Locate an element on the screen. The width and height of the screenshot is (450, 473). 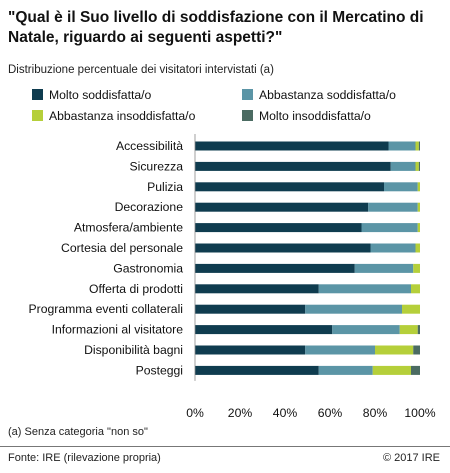
category-label: Programma eventi collaterali is located at coordinates (106, 309).